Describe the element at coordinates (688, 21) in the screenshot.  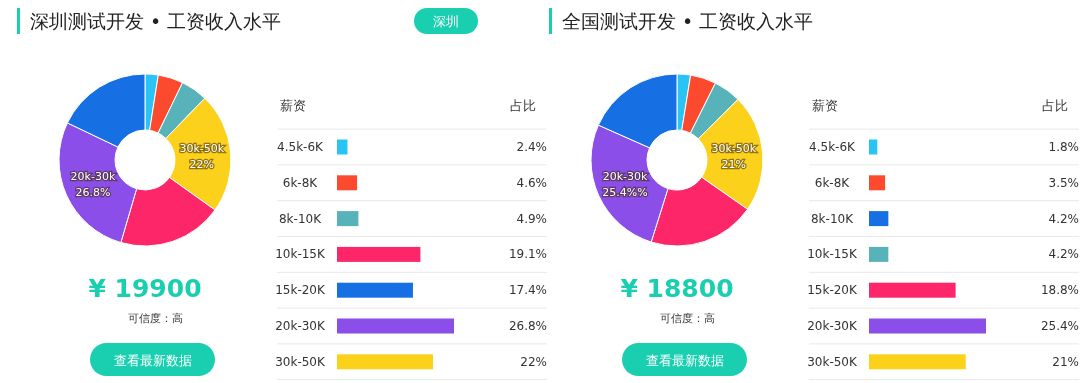
I see `chart-title: 全国测试开发 • 工资收入水平` at that location.